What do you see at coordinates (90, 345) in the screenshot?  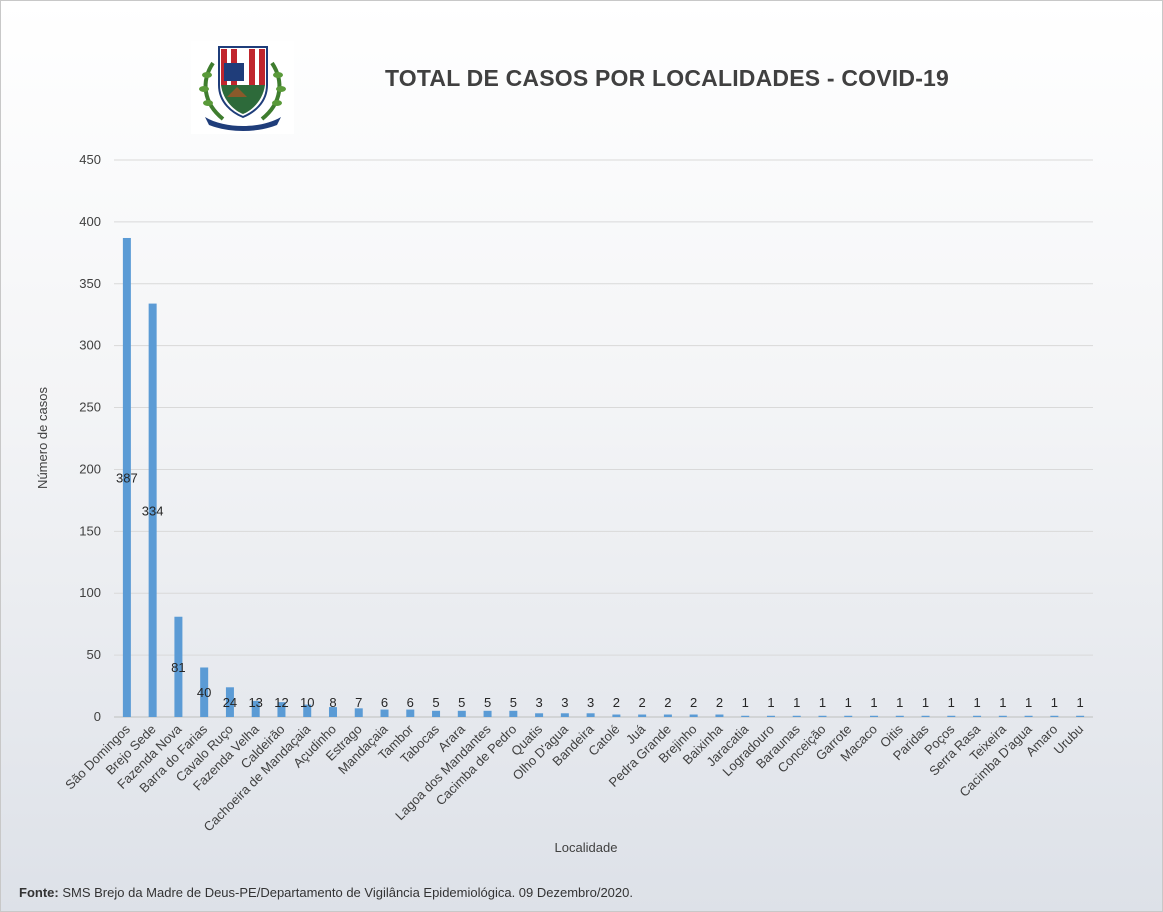 I see `y-tick-label: 300` at bounding box center [90, 345].